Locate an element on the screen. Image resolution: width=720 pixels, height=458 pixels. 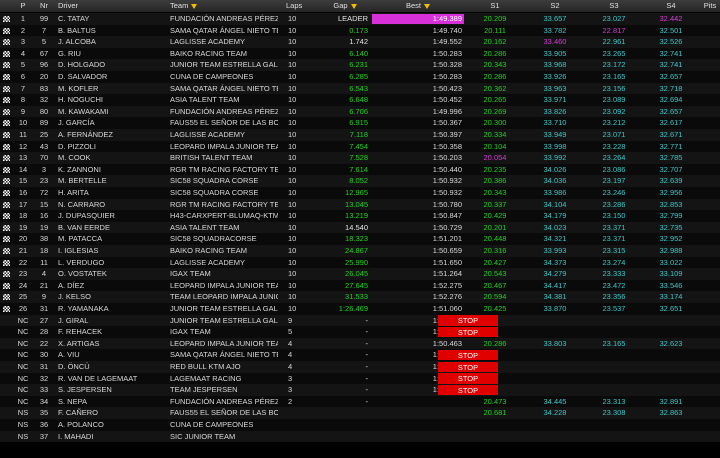
sector-1-cell: 20.269 is located at coordinates (495, 111).